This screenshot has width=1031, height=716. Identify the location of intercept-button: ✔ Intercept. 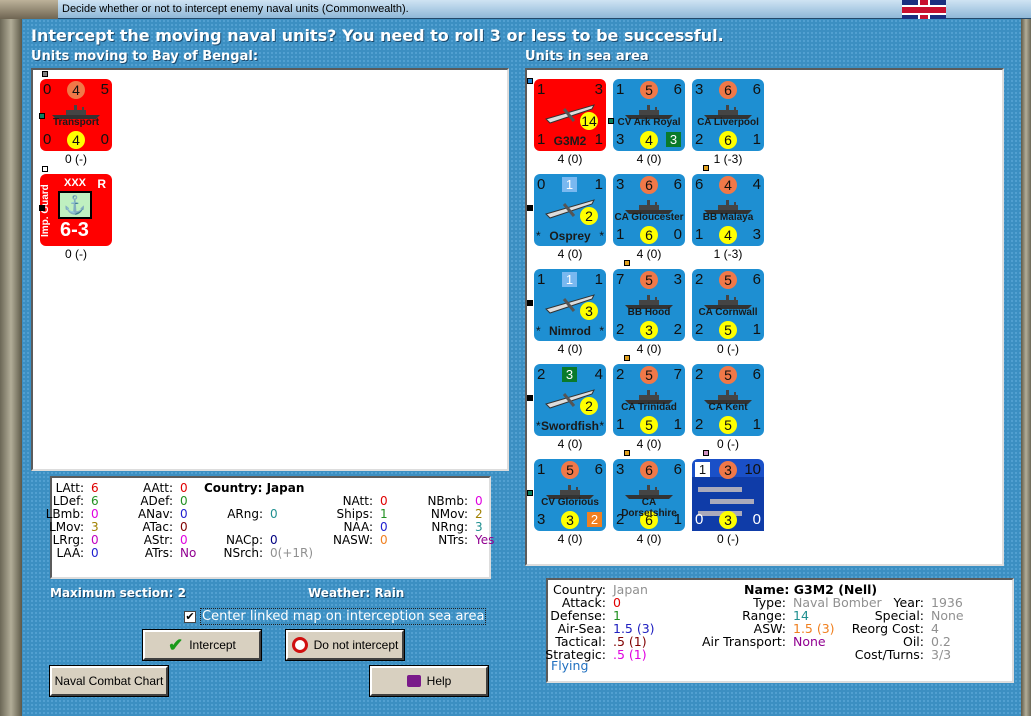
(202, 645).